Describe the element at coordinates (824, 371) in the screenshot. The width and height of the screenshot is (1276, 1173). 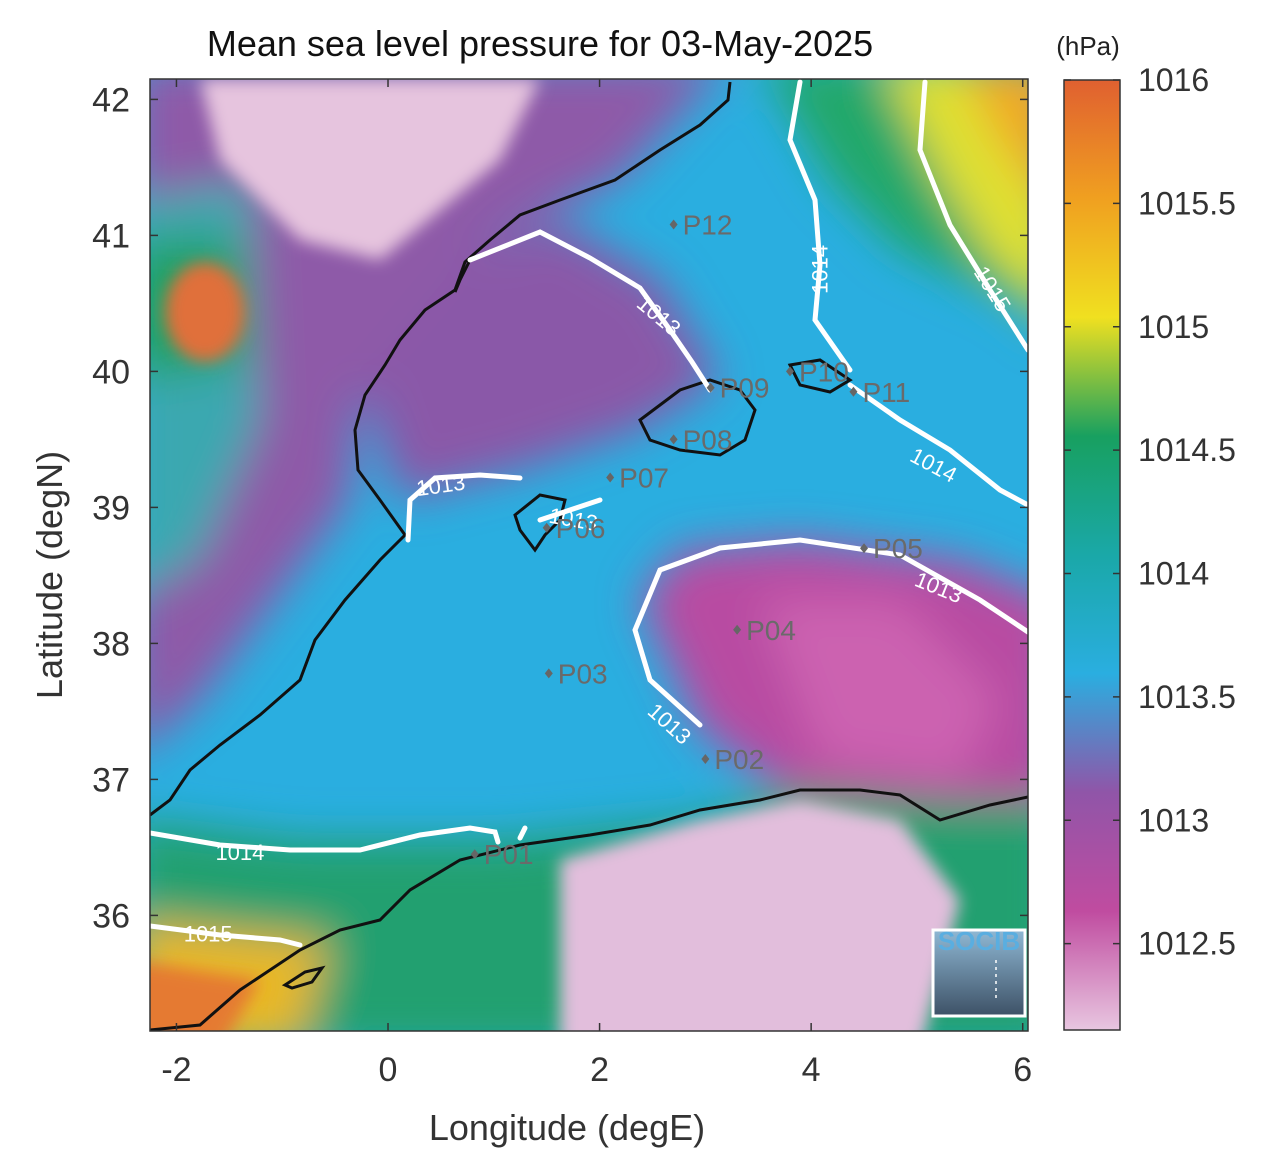
I see `station-label: P10` at that location.